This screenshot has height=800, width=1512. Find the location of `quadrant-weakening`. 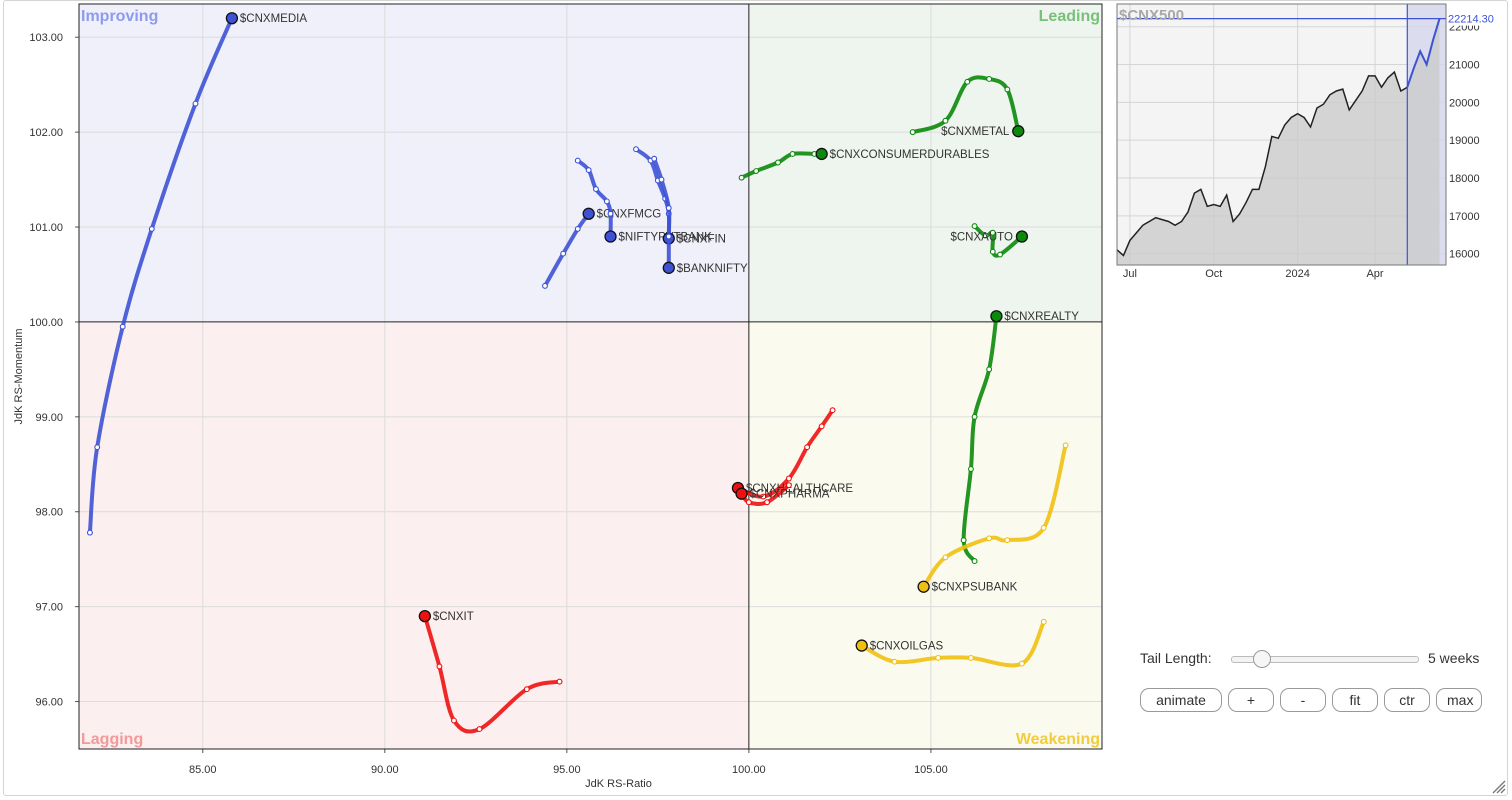

quadrant-weakening is located at coordinates (925, 535).